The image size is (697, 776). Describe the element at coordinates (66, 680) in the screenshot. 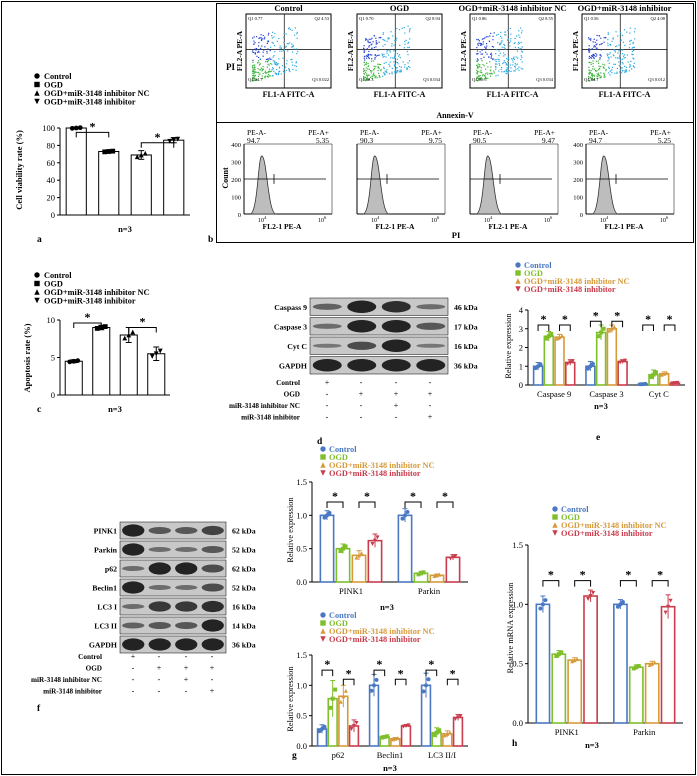

I see `treatment-label: miR-3148 inhibitor NC` at that location.